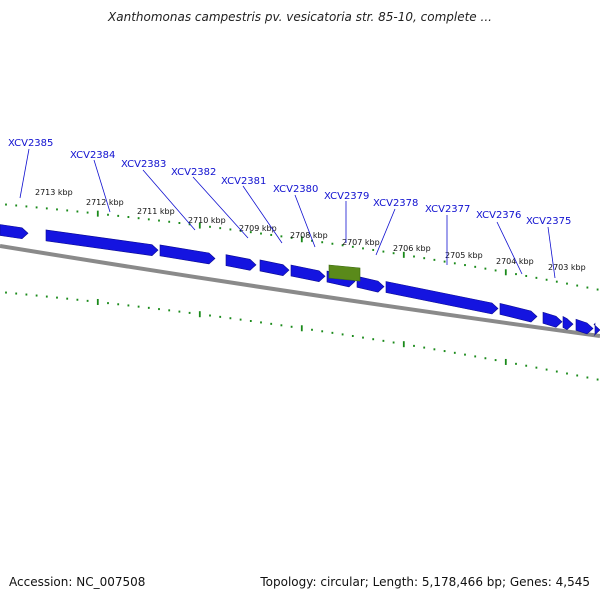  I want to click on gene-label-xcv2384: XCV2384, so click(92, 155).